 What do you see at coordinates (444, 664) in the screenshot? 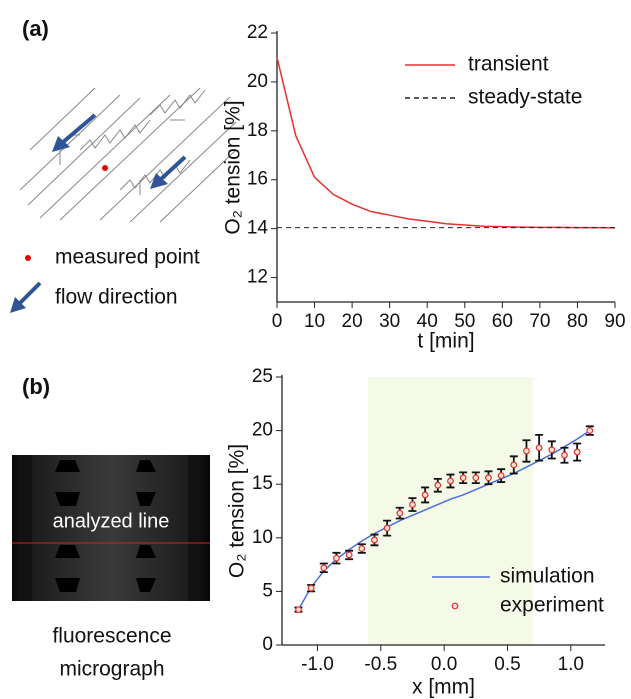
I see `x-tick-label: 0.0` at bounding box center [444, 664].